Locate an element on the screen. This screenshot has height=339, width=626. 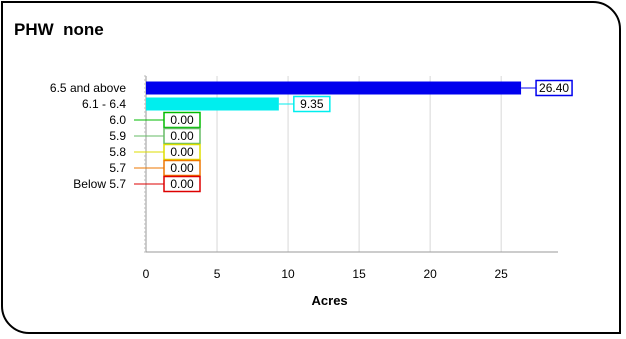
y-category-label: 5.8 is located at coordinates (117, 152).